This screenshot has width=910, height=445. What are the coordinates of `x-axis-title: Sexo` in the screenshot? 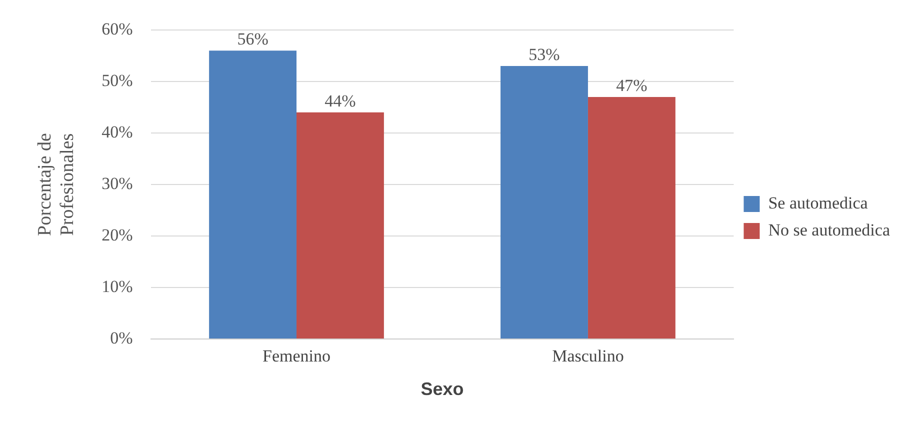 It's located at (442, 389).